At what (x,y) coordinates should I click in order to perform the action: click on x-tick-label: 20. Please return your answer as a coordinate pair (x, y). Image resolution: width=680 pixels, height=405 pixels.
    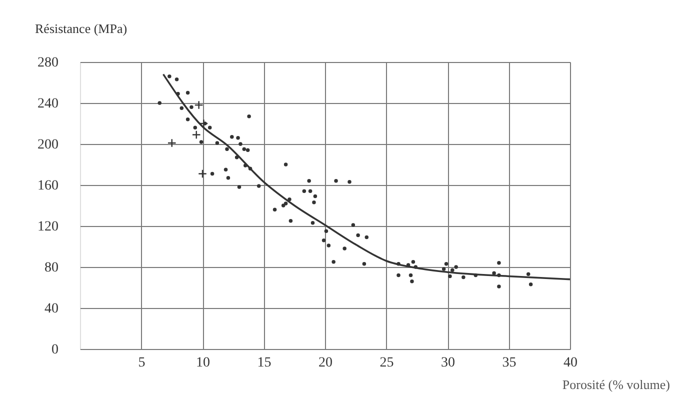
    Looking at the image, I should click on (325, 363).